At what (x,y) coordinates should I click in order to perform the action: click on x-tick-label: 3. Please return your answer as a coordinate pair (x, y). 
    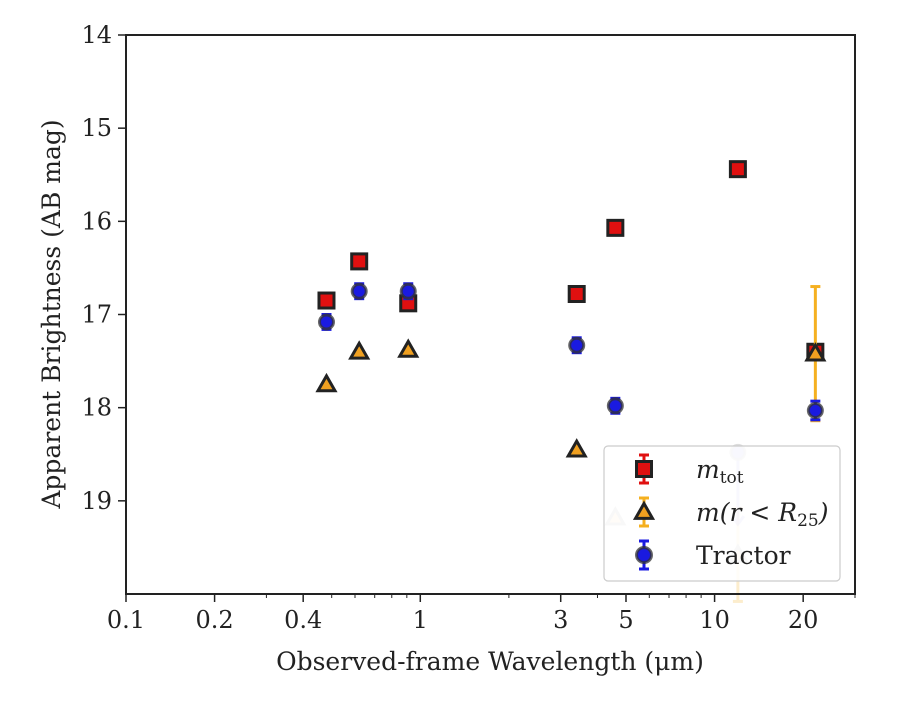
    Looking at the image, I should click on (560, 620).